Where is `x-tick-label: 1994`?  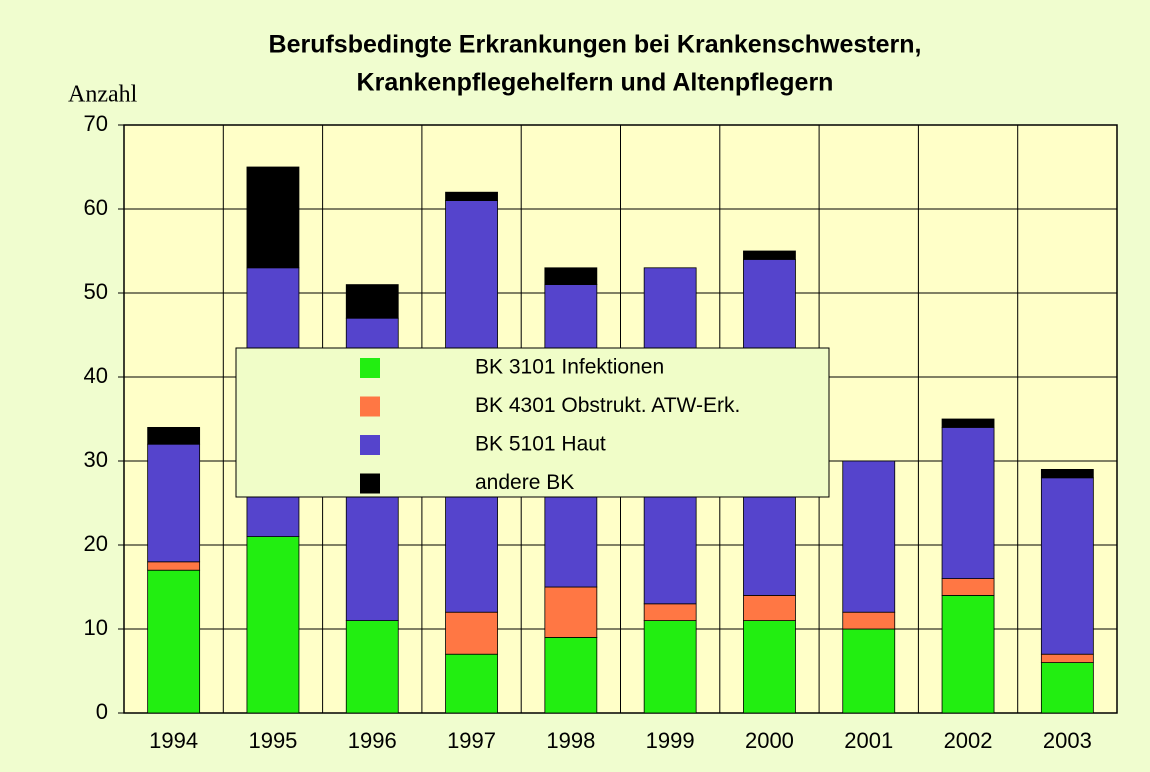
x-tick-label: 1994 is located at coordinates (173, 740).